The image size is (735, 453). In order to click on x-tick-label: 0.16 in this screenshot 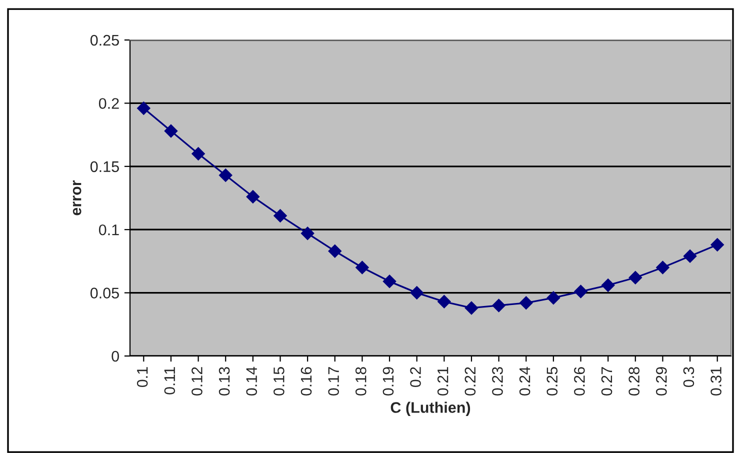, I will do `click(306, 381)`.